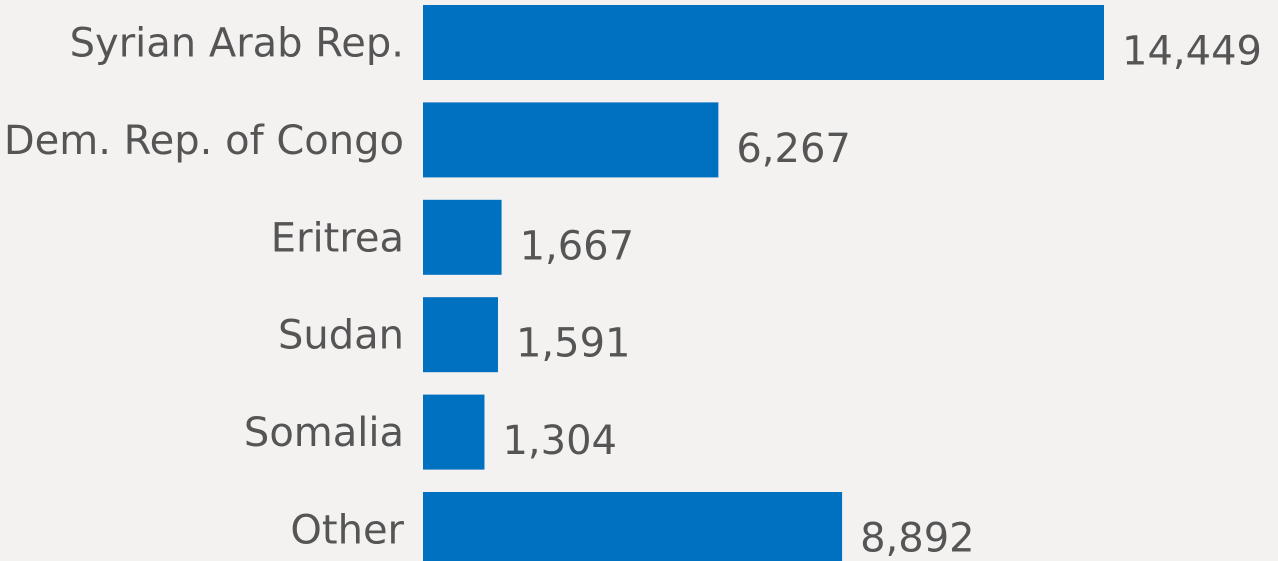  What do you see at coordinates (462, 237) in the screenshot?
I see `bar-eritrea` at bounding box center [462, 237].